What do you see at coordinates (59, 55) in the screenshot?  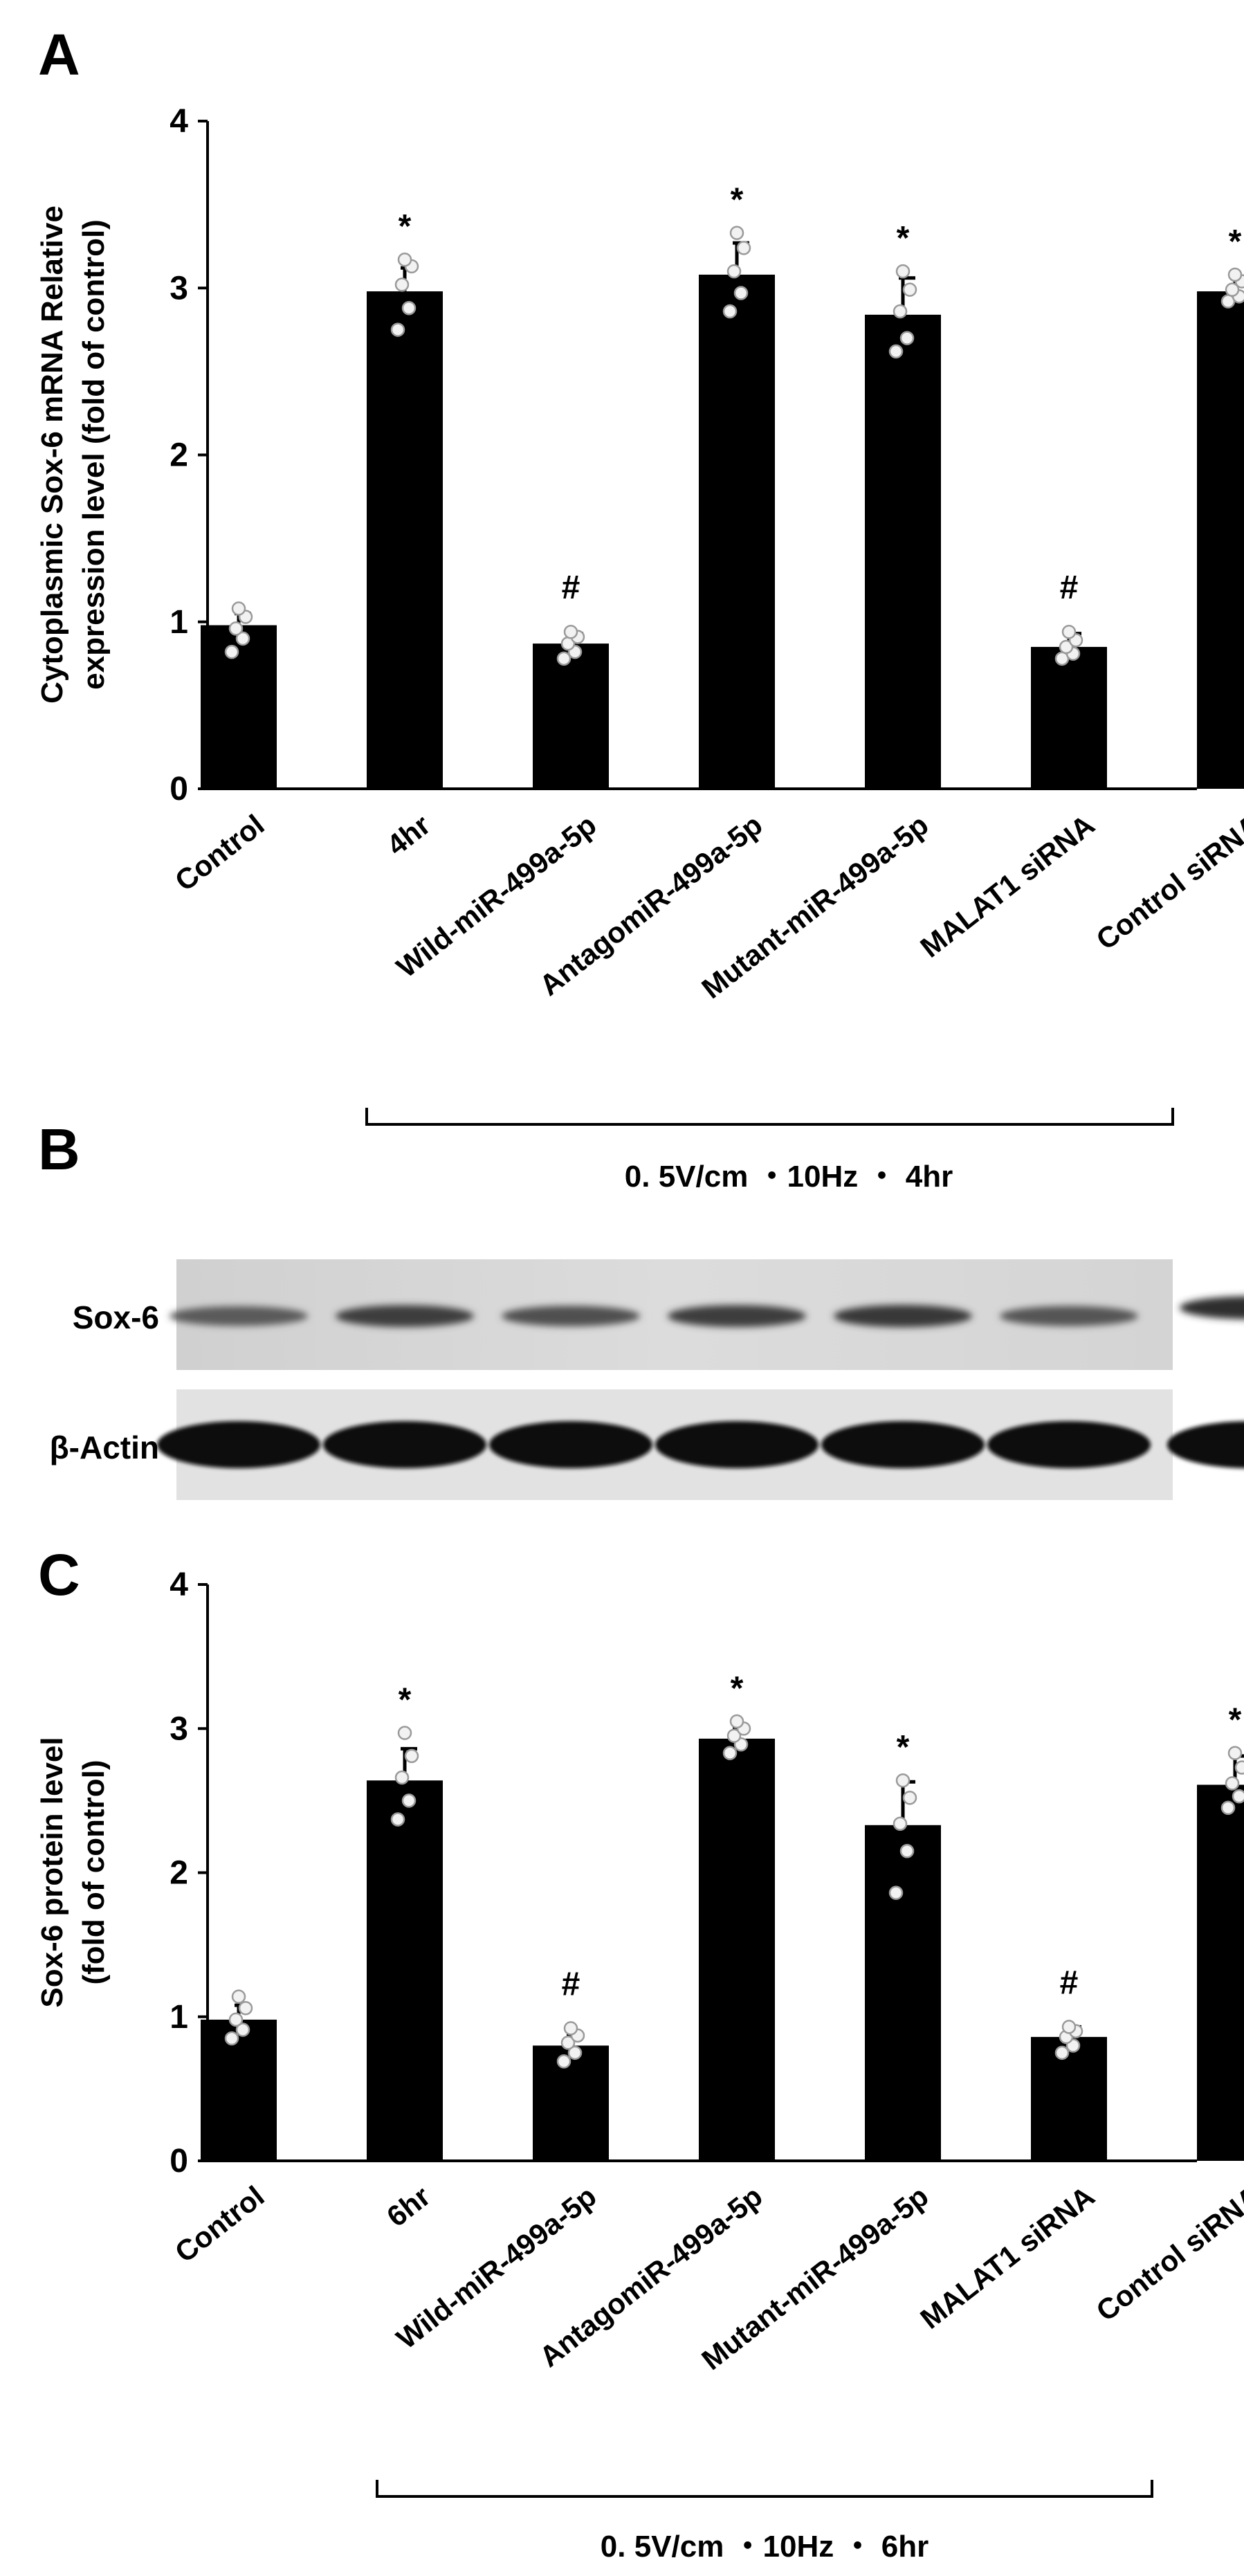 I see `panel-letter-a: A` at bounding box center [59, 55].